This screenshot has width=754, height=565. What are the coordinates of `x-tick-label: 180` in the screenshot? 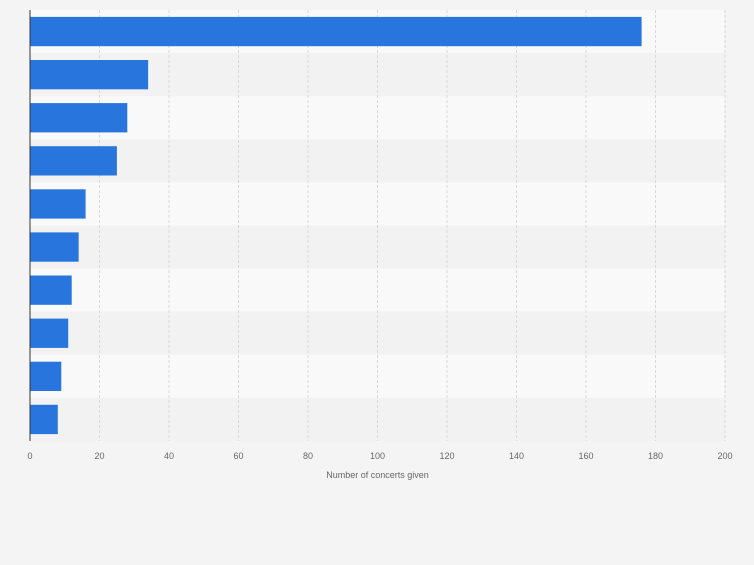 It's located at (655, 456).